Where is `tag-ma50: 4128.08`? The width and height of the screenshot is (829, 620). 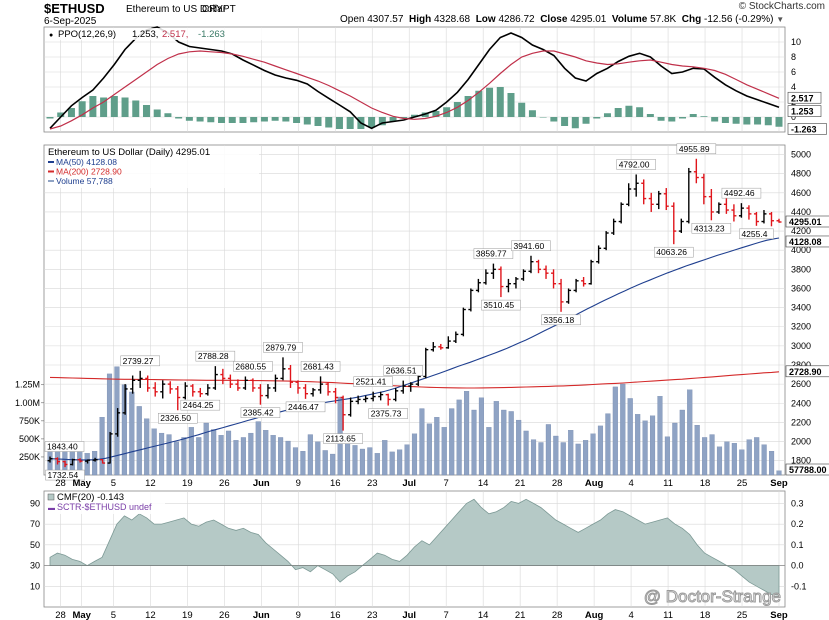
tag-ma50: 4128.08 is located at coordinates (805, 242).